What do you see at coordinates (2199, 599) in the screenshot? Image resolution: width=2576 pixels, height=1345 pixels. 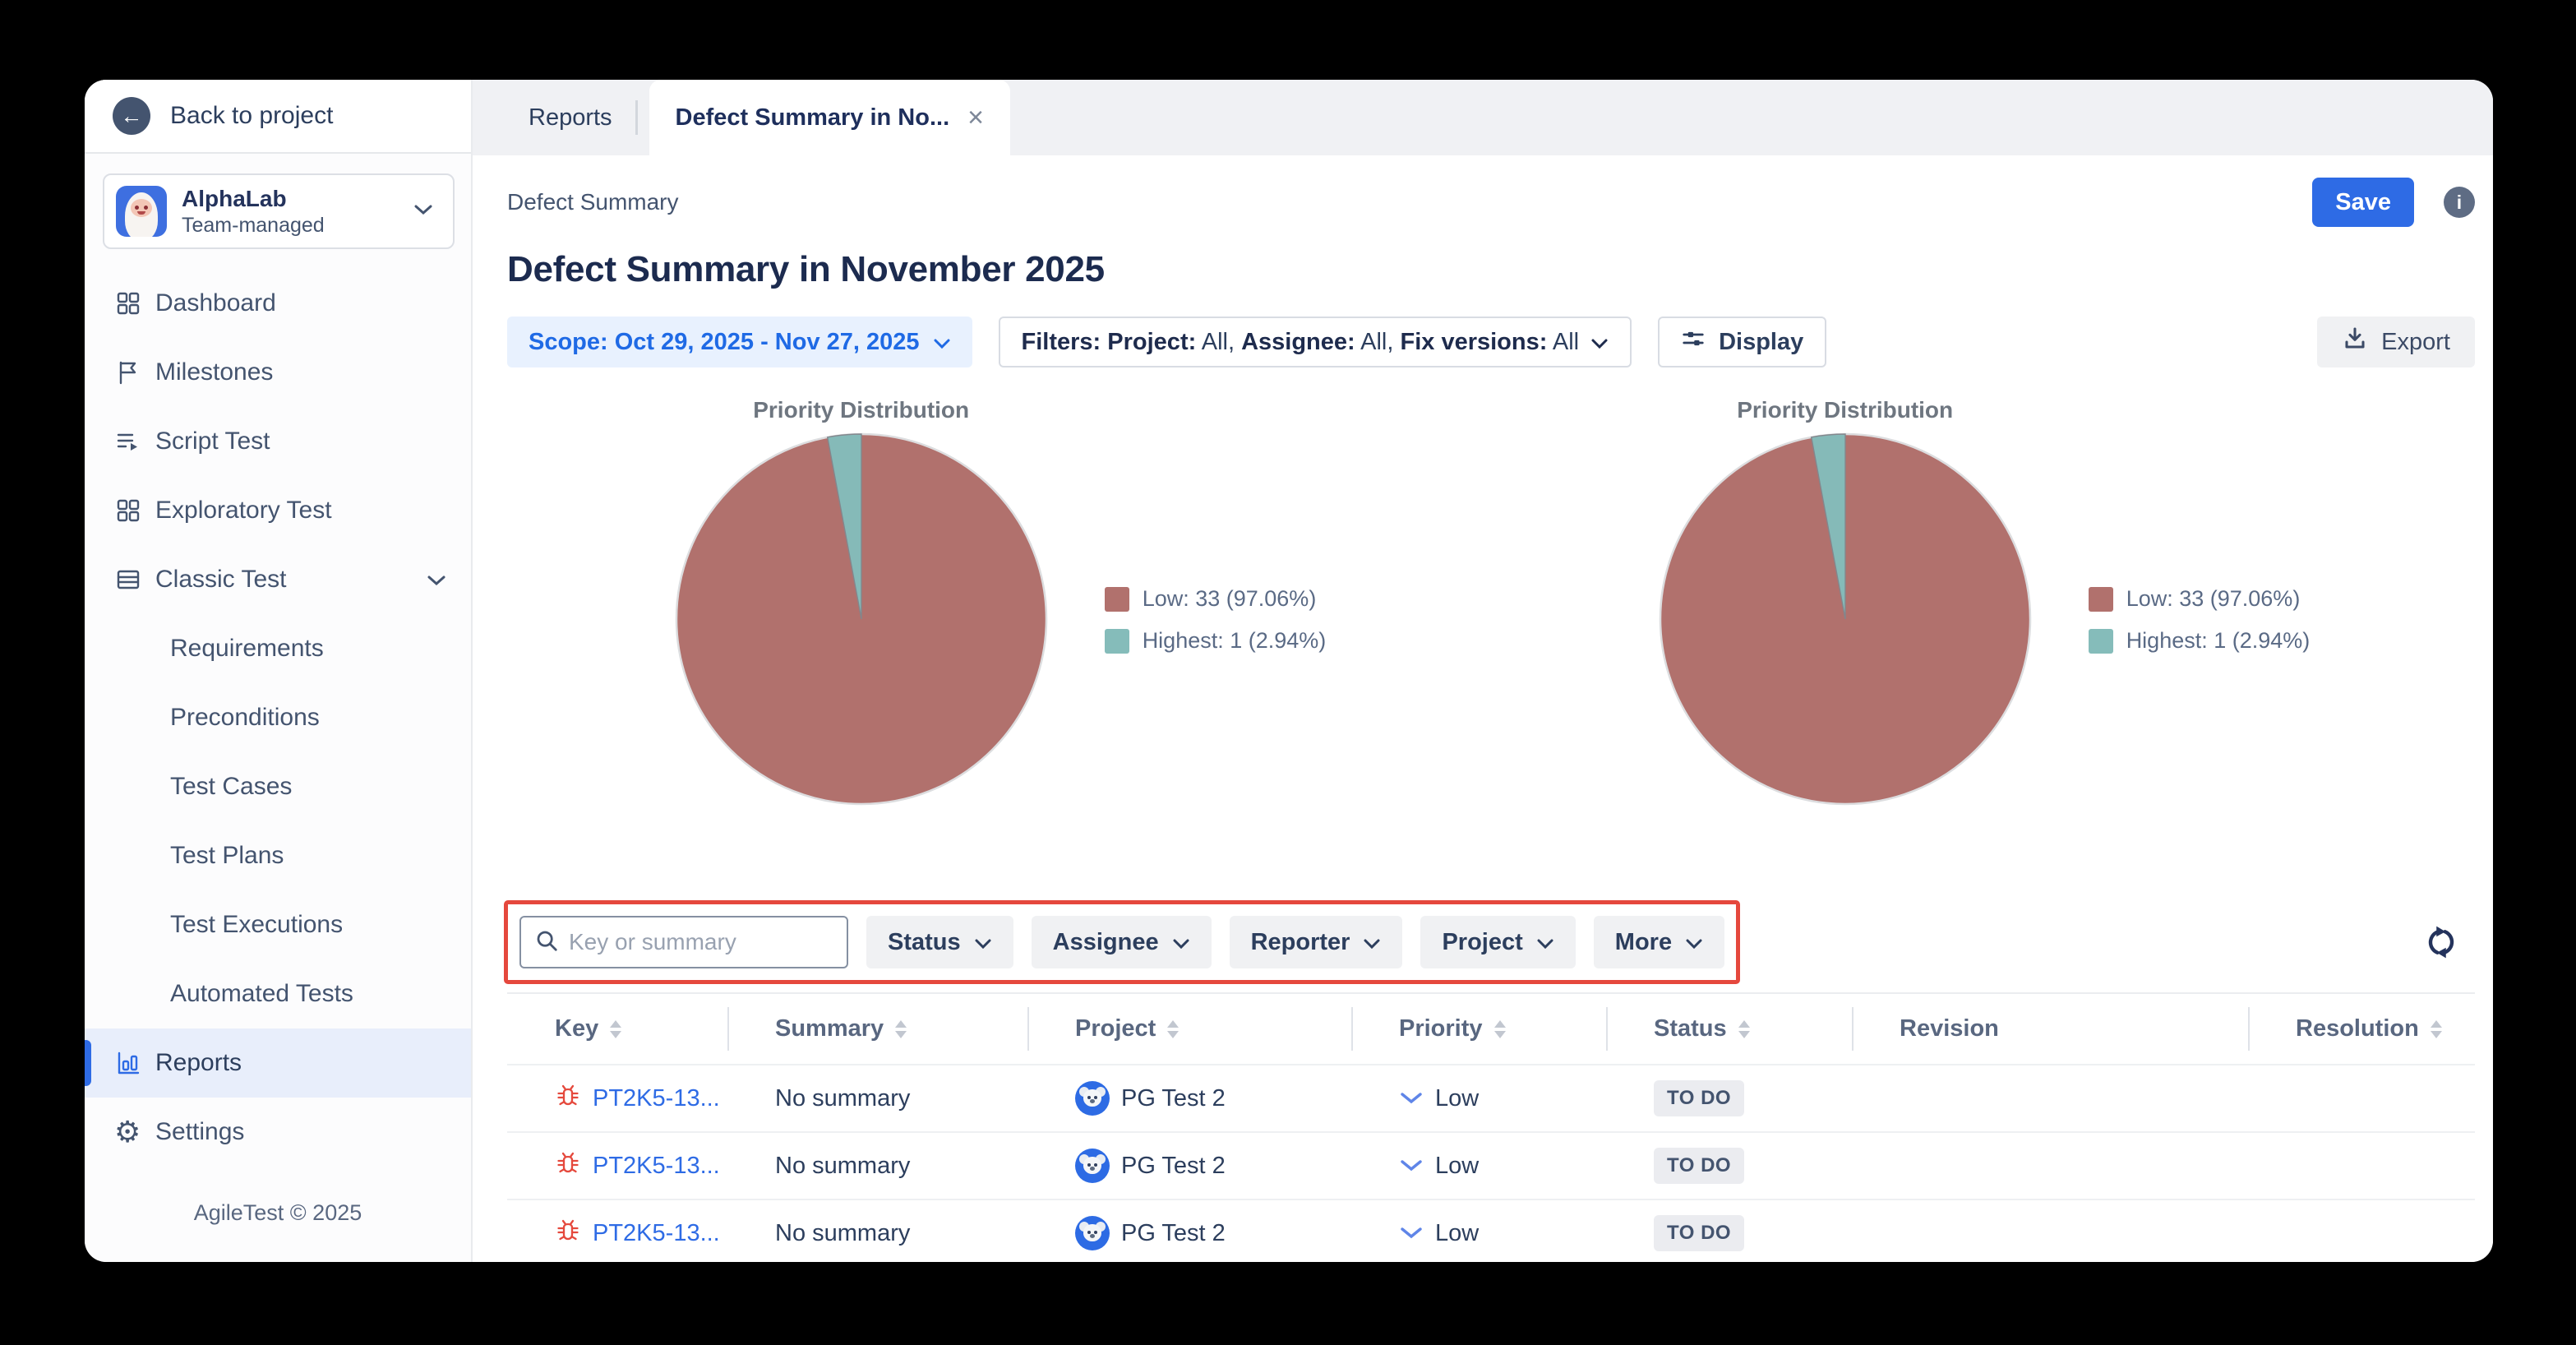 I see `legend-item-low: Low: 33 (97.06%)` at bounding box center [2199, 599].